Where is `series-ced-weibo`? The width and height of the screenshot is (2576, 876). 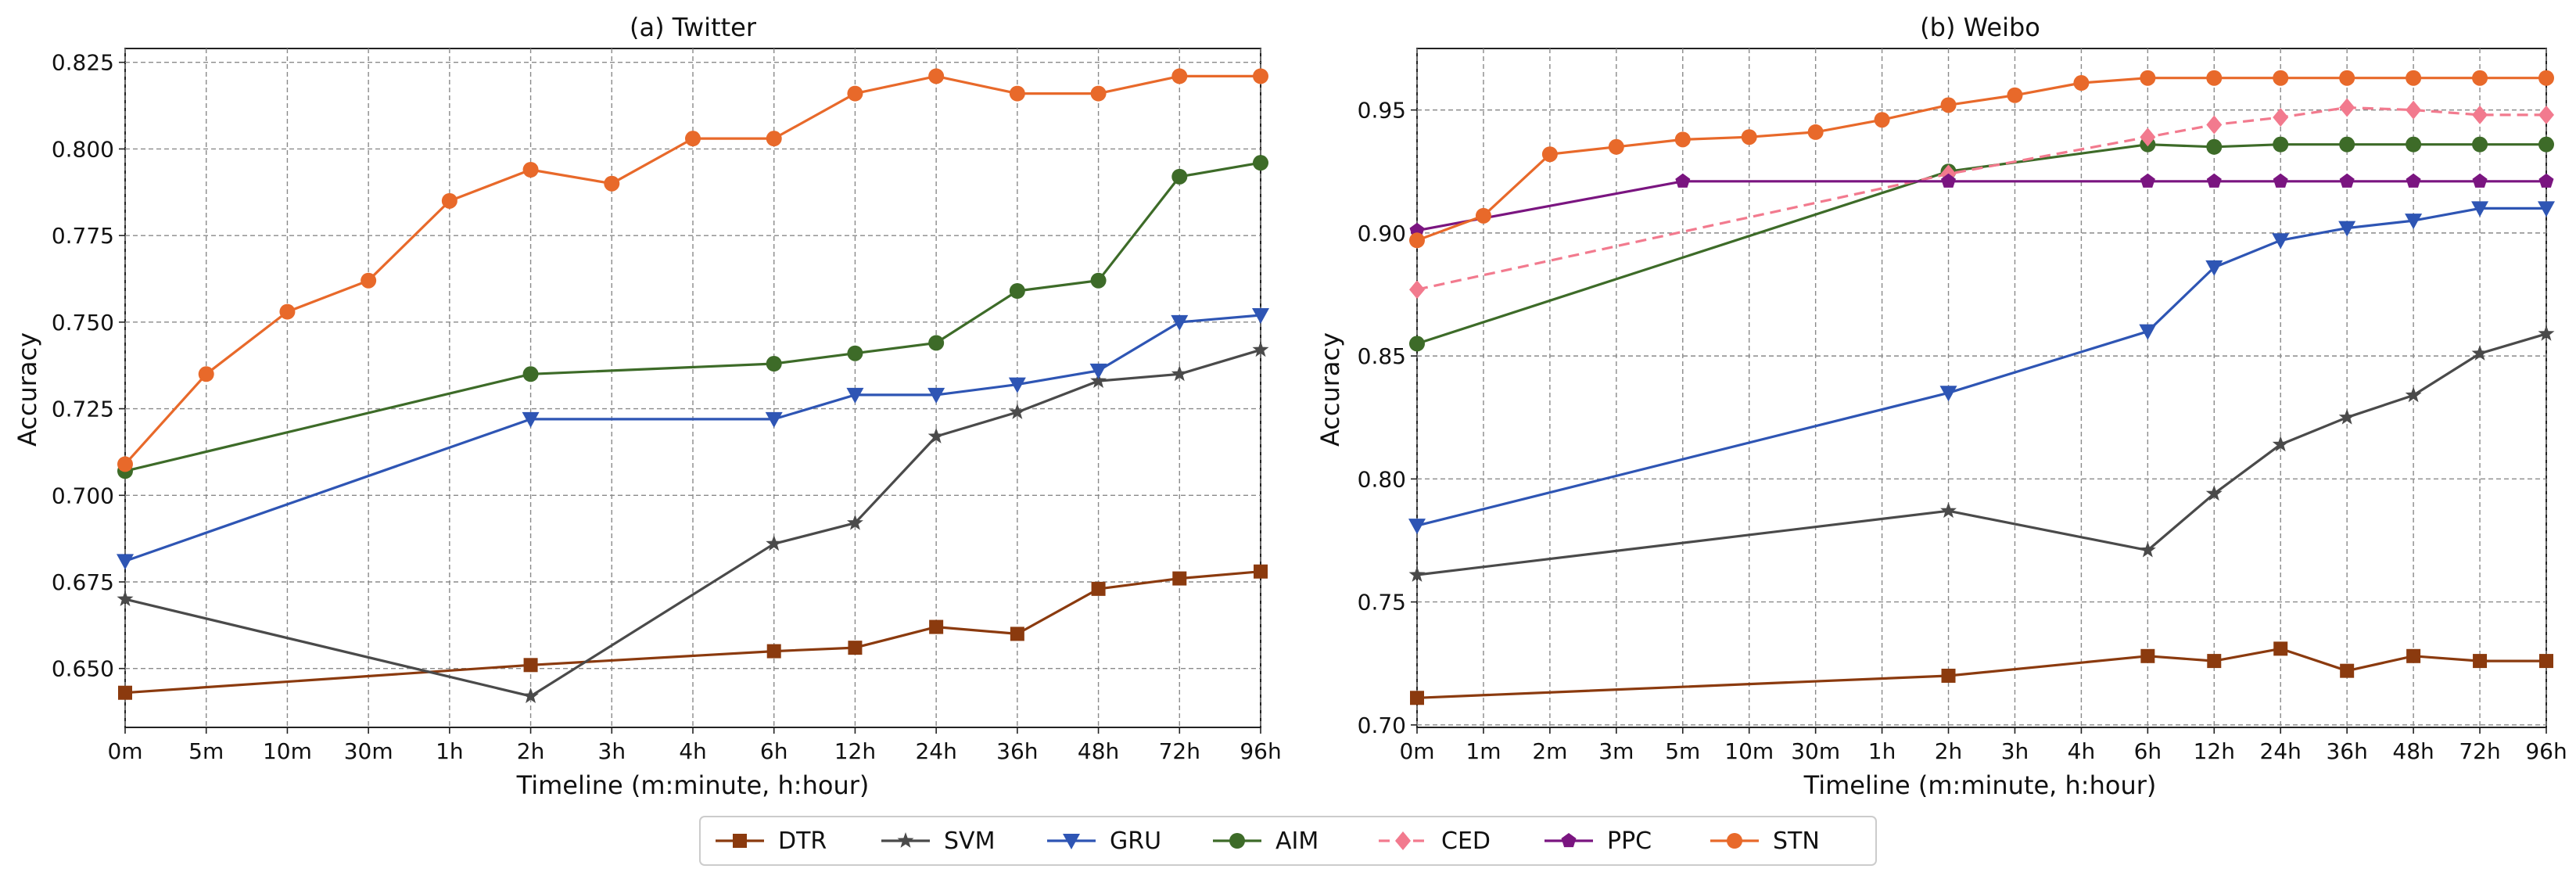
series-ced-weibo is located at coordinates (1981, 199).